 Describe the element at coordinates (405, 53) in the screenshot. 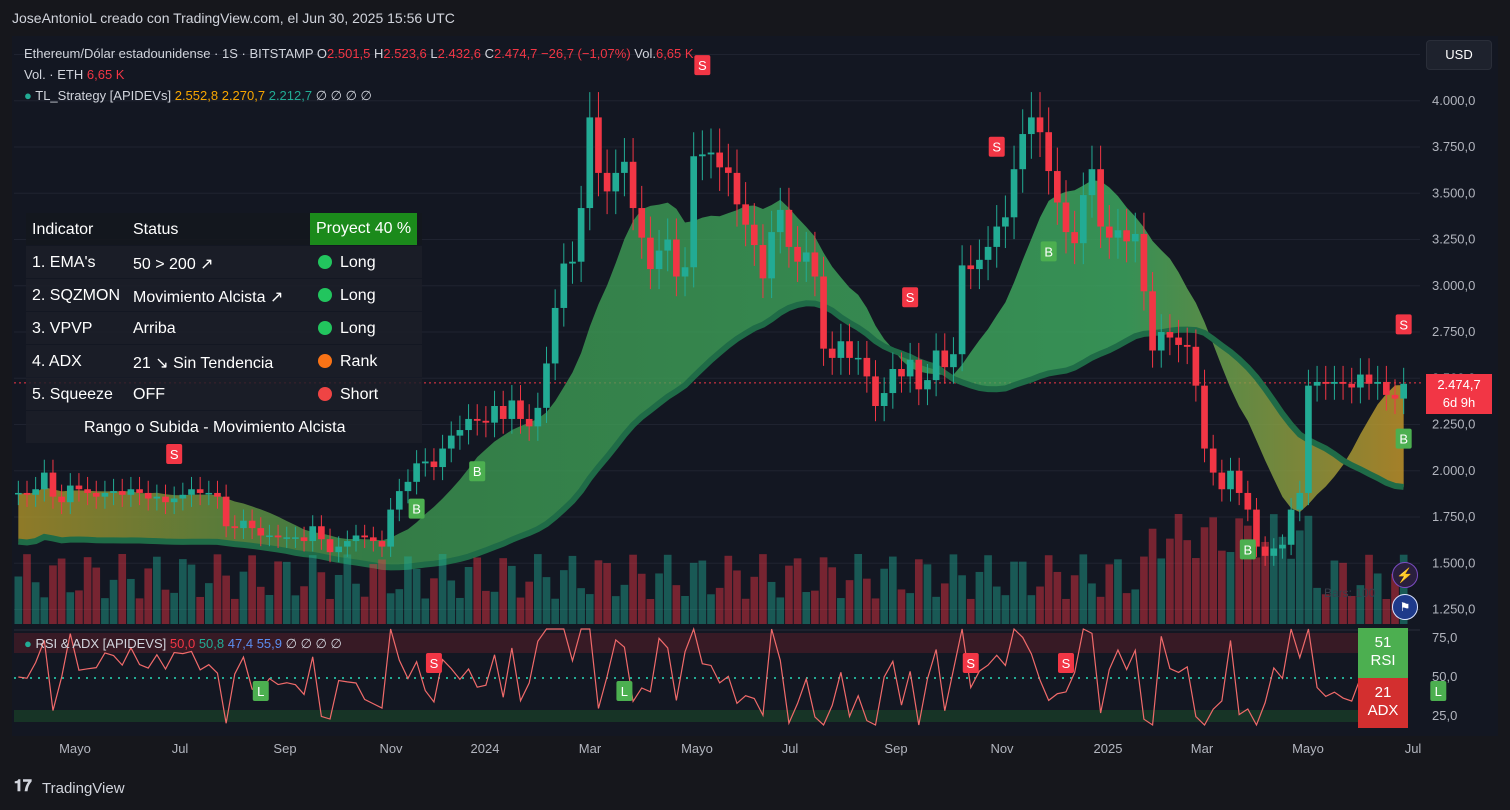

I see `high-value: 2.523,6` at that location.